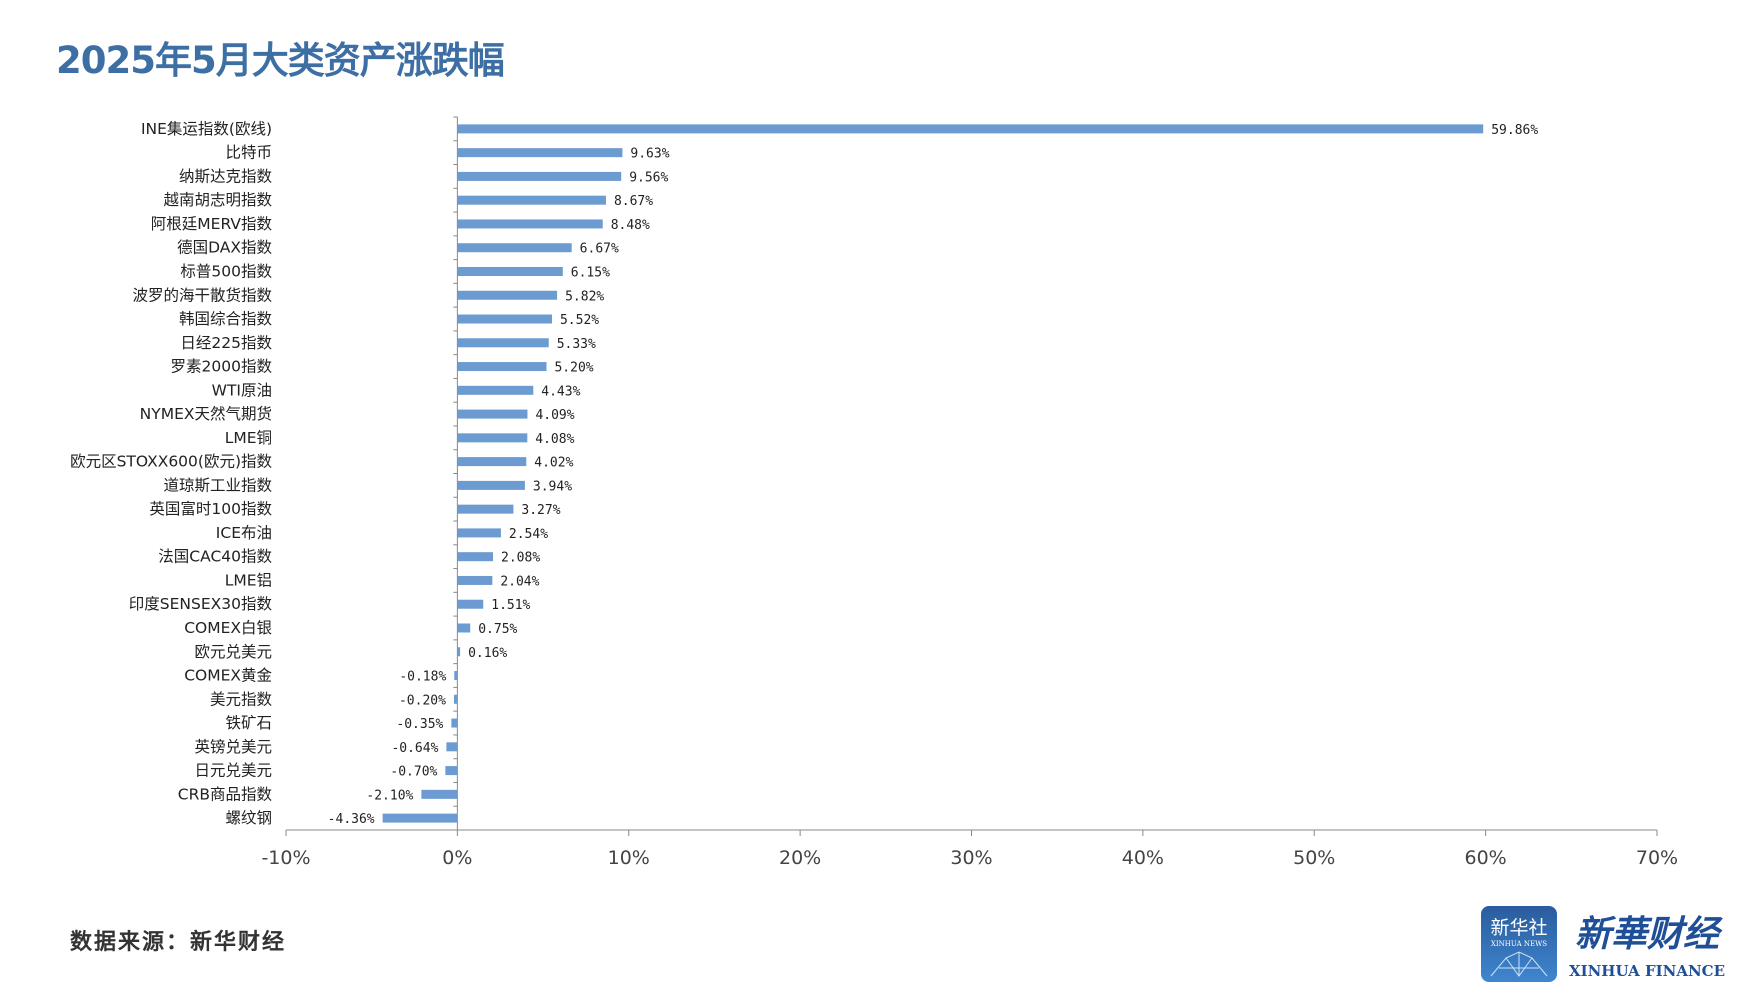 This screenshot has width=1760, height=992. I want to click on x-tick-label: 10%, so click(629, 858).